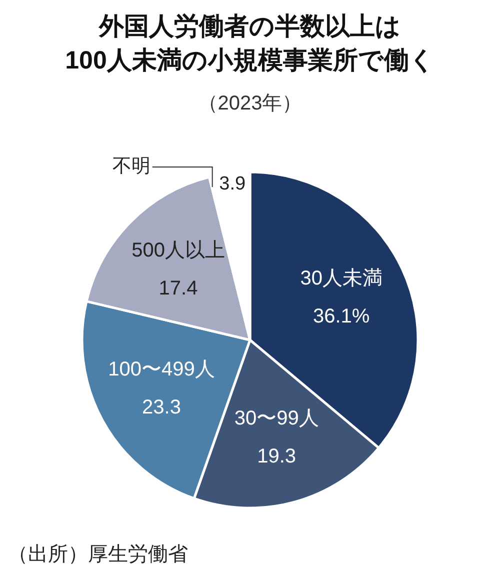 Image resolution: width=500 pixels, height=580 pixels. What do you see at coordinates (250, 60) in the screenshot?
I see `title: 100人未満の小規模事業所で働く` at bounding box center [250, 60].